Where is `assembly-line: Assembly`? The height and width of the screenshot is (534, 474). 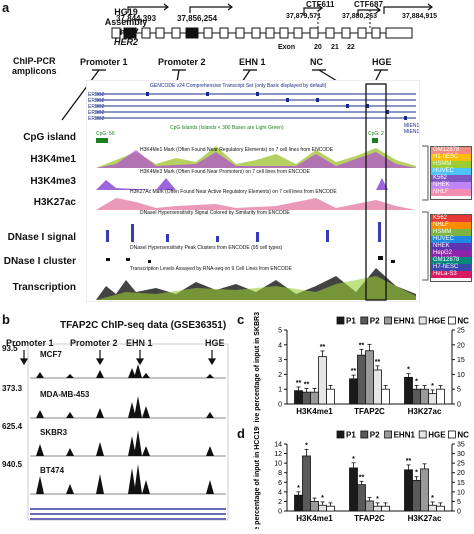
assembly-line: Assembly is located at coordinates (126, 22).